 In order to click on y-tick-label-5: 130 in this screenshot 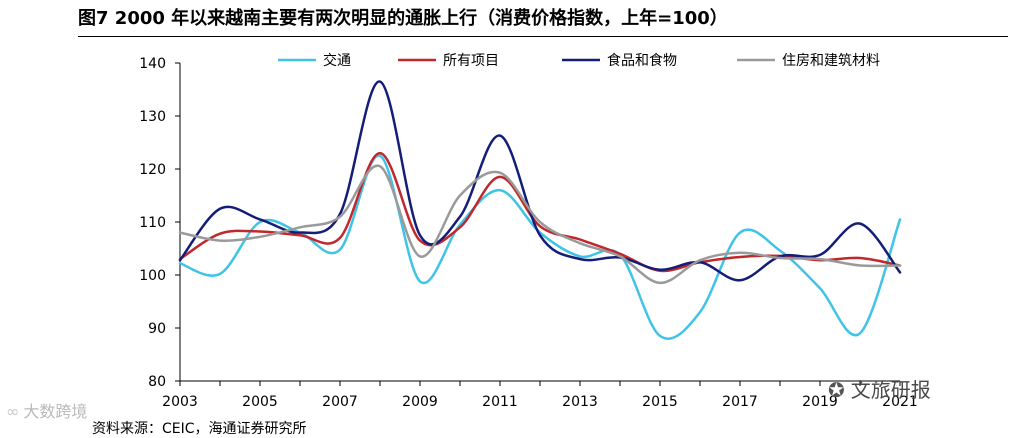, I will do `click(152, 117)`.